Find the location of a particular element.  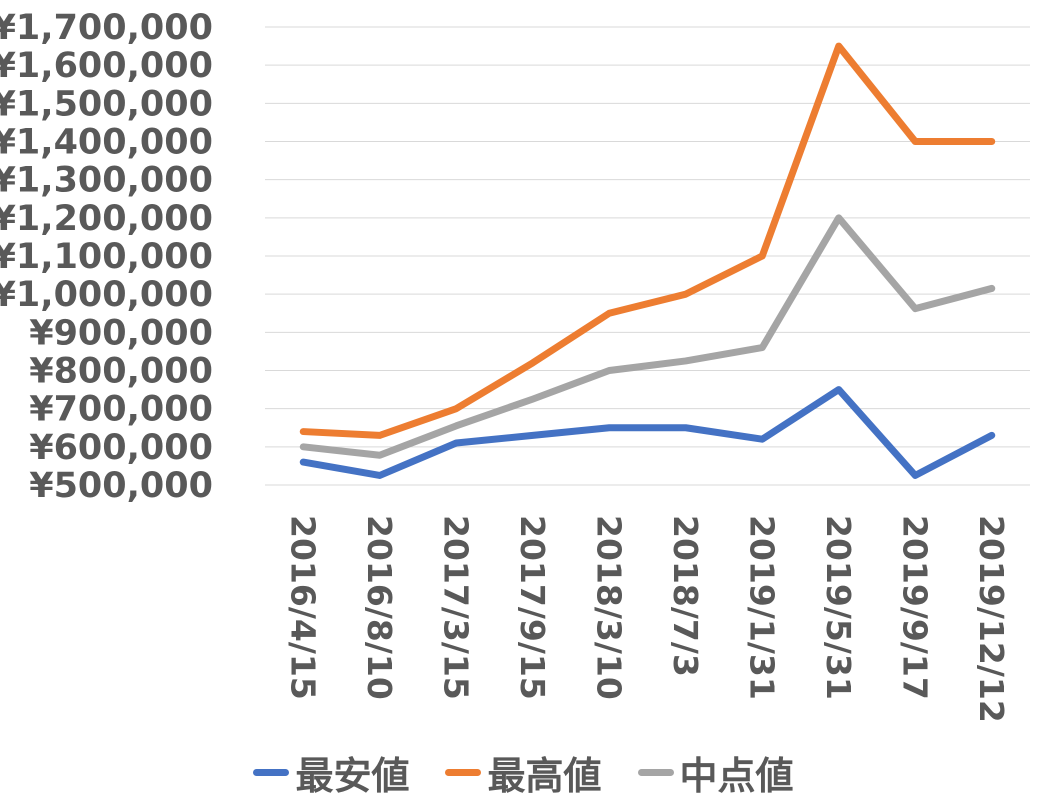

legend-swatch-max is located at coordinates (463, 772).